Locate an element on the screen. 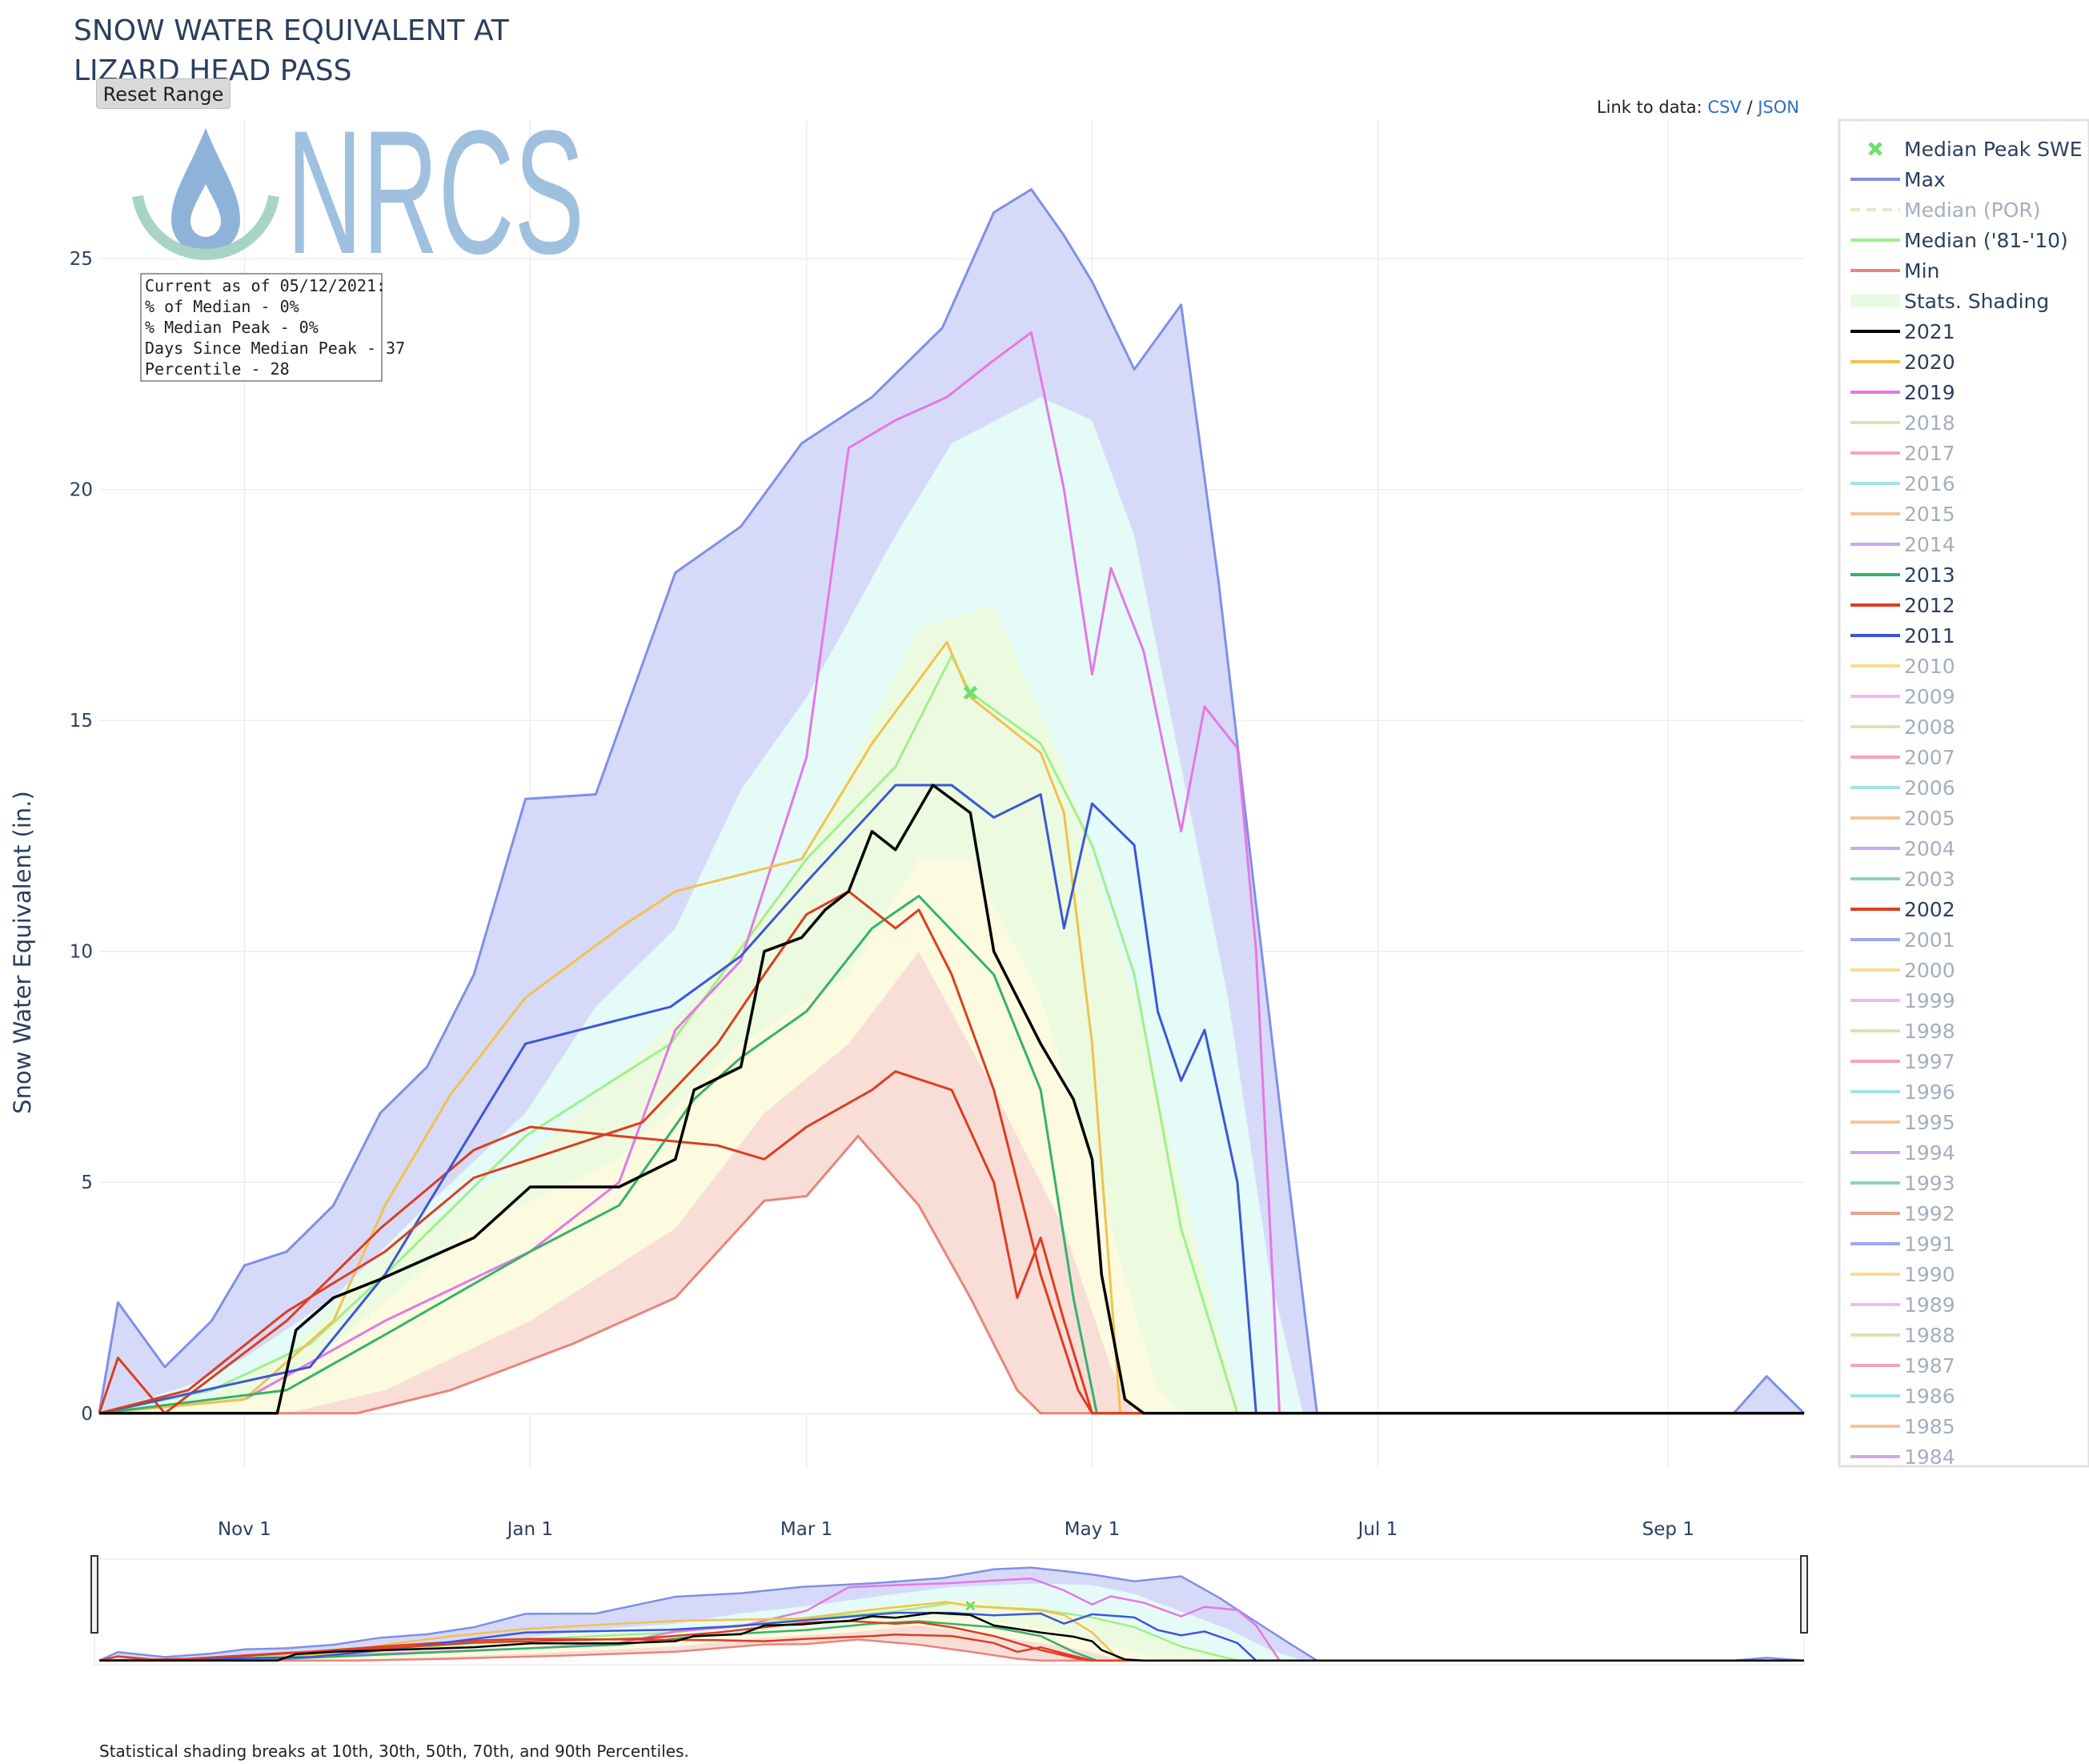  legend-item-2001: 2001 is located at coordinates (1902, 940).